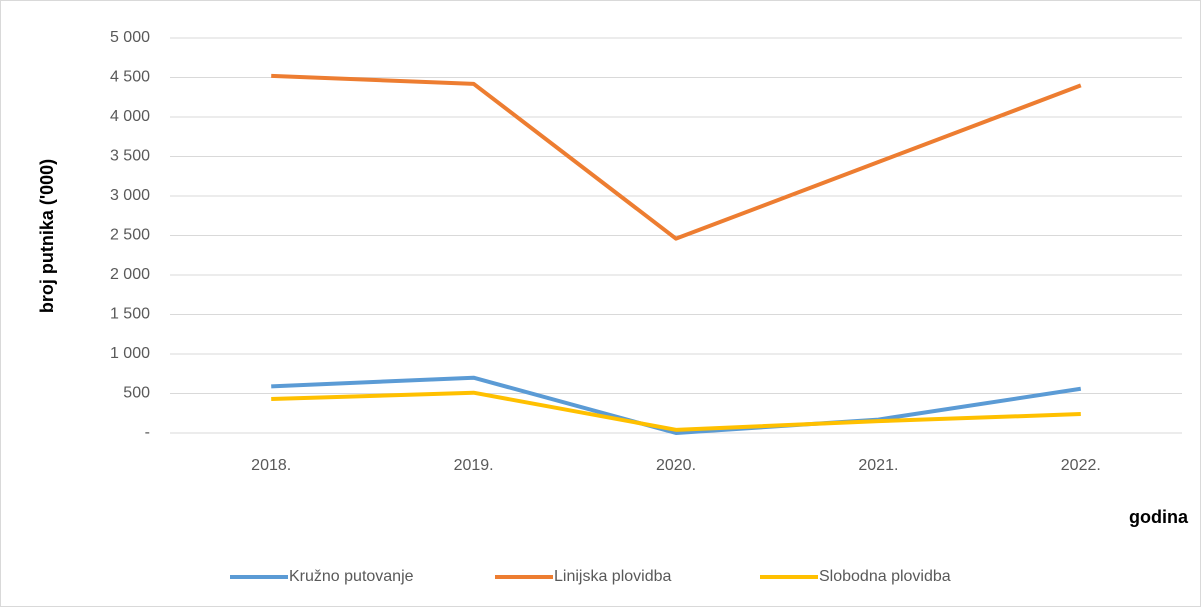 The width and height of the screenshot is (1202, 608). What do you see at coordinates (130, 77) in the screenshot?
I see `y-tick-label: 4 500` at bounding box center [130, 77].